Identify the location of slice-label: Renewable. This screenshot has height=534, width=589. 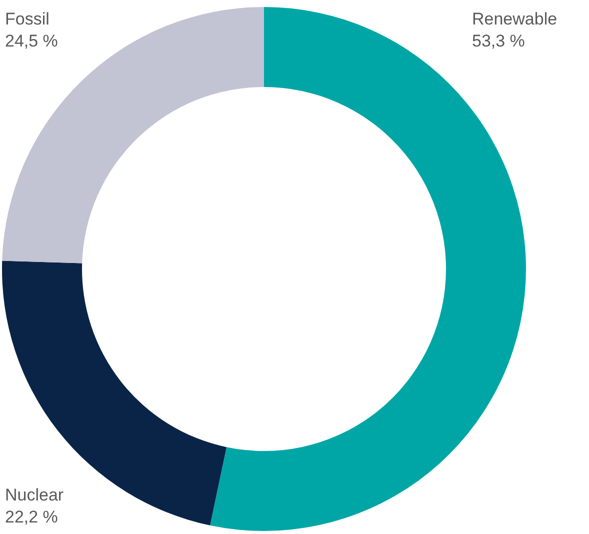
(515, 19).